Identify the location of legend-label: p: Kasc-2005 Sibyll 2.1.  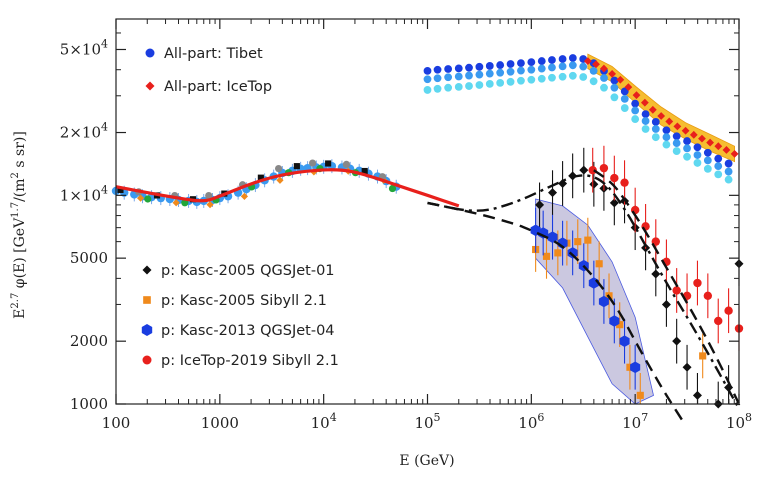
(244, 301).